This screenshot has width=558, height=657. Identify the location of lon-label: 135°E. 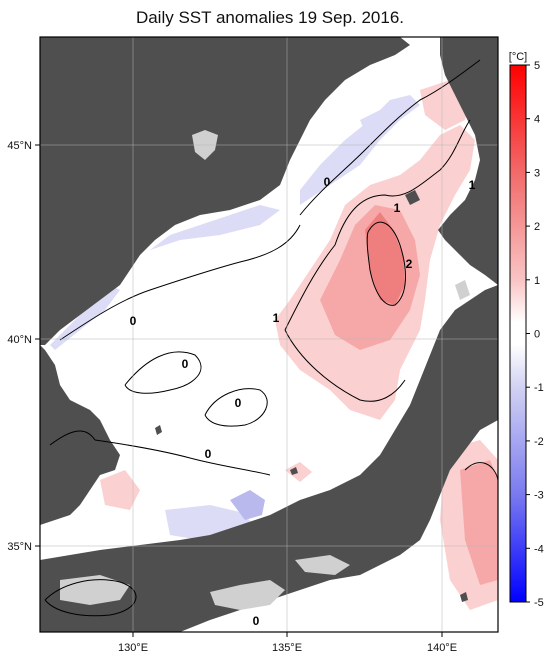
(287, 648).